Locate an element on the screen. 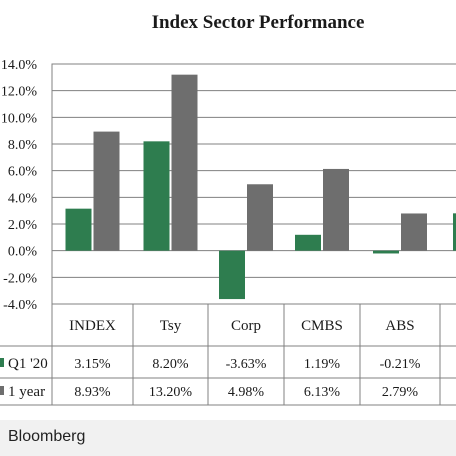 The height and width of the screenshot is (456, 456). category-label: Corp is located at coordinates (246, 326).